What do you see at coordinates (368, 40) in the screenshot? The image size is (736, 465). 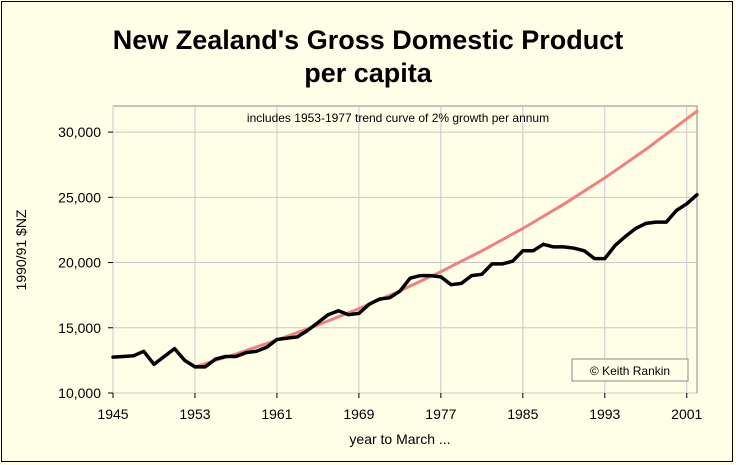 I see `chart-title-line-1: New Zealand's Gross Domestic Product` at bounding box center [368, 40].